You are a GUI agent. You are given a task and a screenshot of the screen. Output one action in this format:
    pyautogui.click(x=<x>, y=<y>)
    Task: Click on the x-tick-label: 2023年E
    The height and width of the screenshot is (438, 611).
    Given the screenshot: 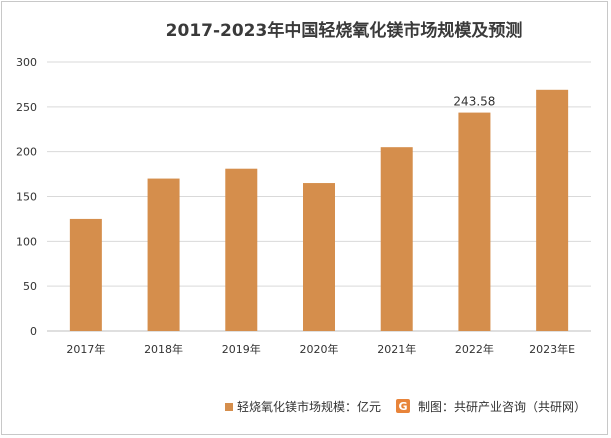 What is the action you would take?
    pyautogui.click(x=552, y=349)
    